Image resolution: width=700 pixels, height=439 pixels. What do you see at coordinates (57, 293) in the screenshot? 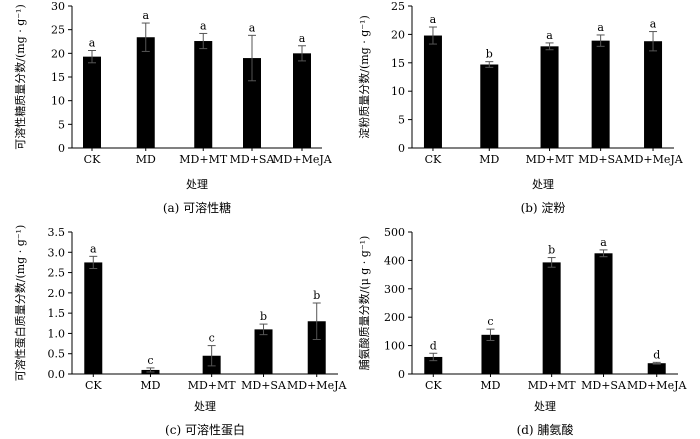
I see `y-tick-label: 2.0` at bounding box center [57, 293].